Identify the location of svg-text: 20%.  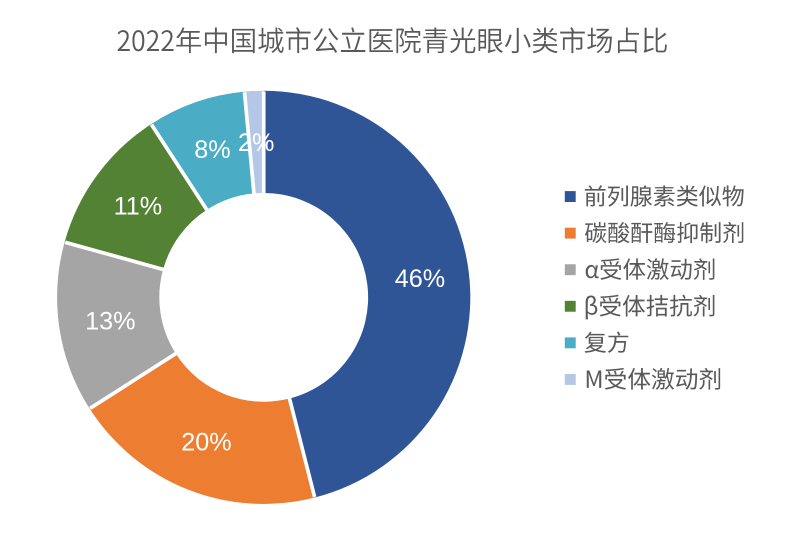
(206, 442).